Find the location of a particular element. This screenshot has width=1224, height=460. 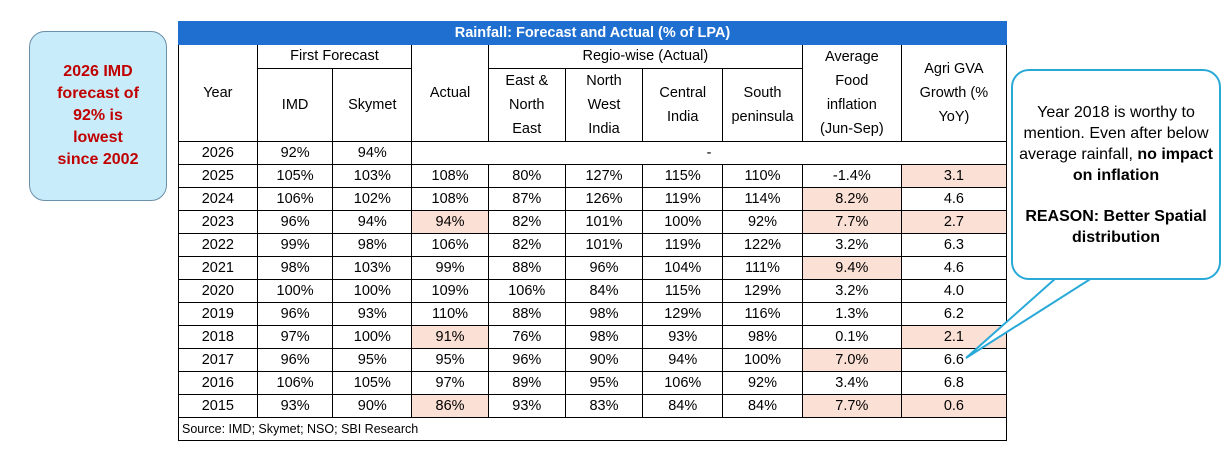

header-imd: IMD is located at coordinates (295, 105).